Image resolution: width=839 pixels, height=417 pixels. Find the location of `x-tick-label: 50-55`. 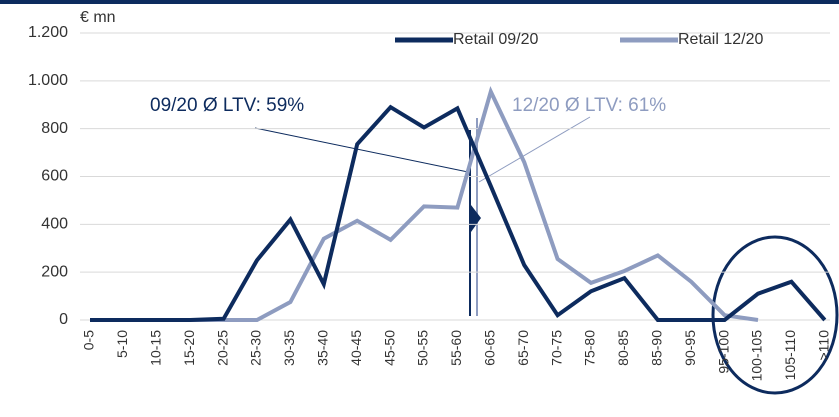

x-tick-label: 50-55 is located at coordinates (423, 348).